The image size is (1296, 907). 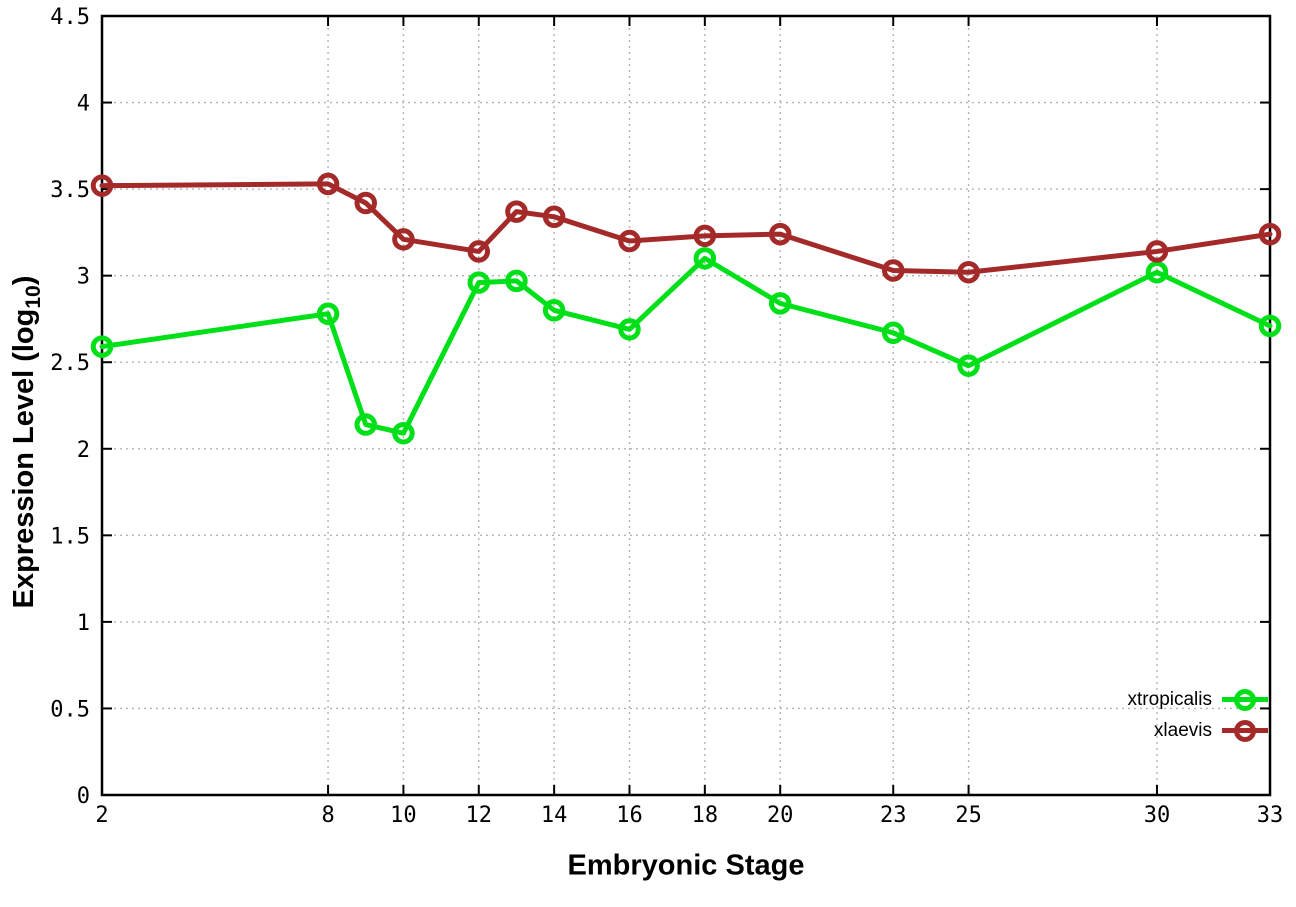 I want to click on y-tick-label: 0, so click(x=83, y=796).